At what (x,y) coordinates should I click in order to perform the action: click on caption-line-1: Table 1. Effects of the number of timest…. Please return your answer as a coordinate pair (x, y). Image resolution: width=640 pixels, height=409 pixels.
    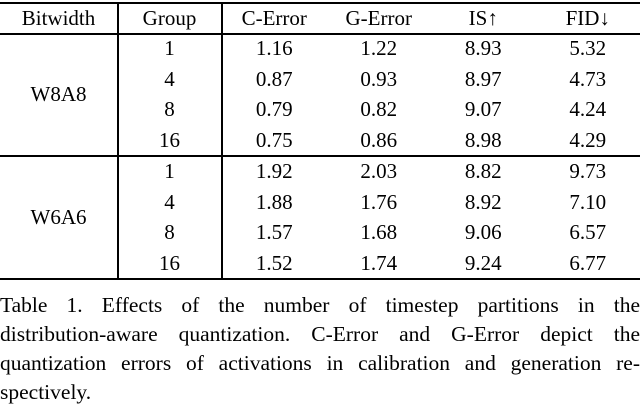
    Looking at the image, I should click on (320, 305).